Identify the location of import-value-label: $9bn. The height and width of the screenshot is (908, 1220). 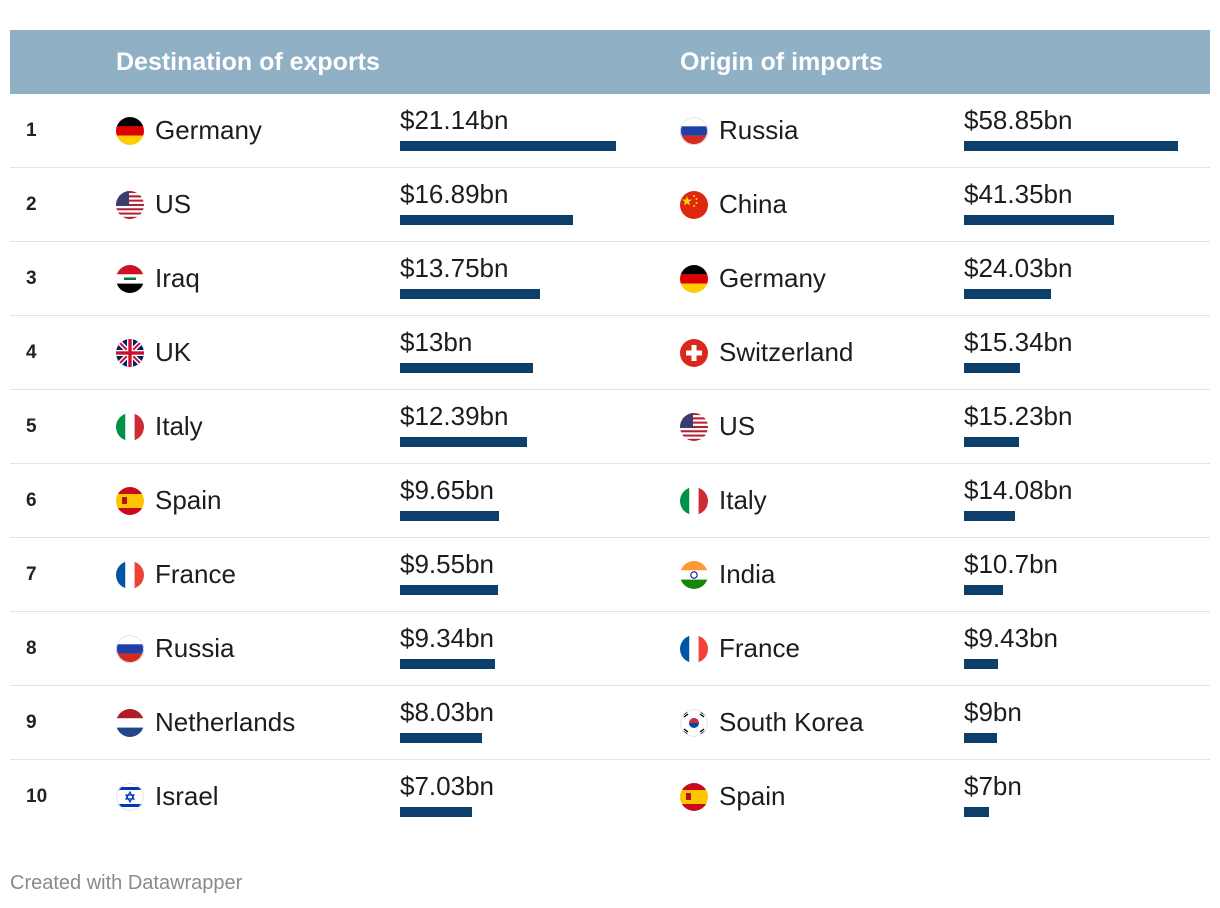
(993, 712).